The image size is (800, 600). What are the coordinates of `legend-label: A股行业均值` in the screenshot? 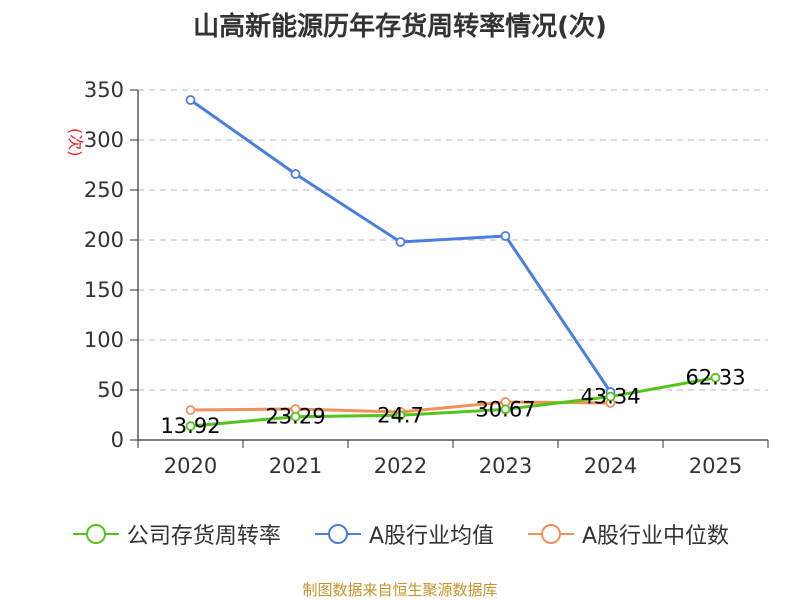 It's located at (431, 536).